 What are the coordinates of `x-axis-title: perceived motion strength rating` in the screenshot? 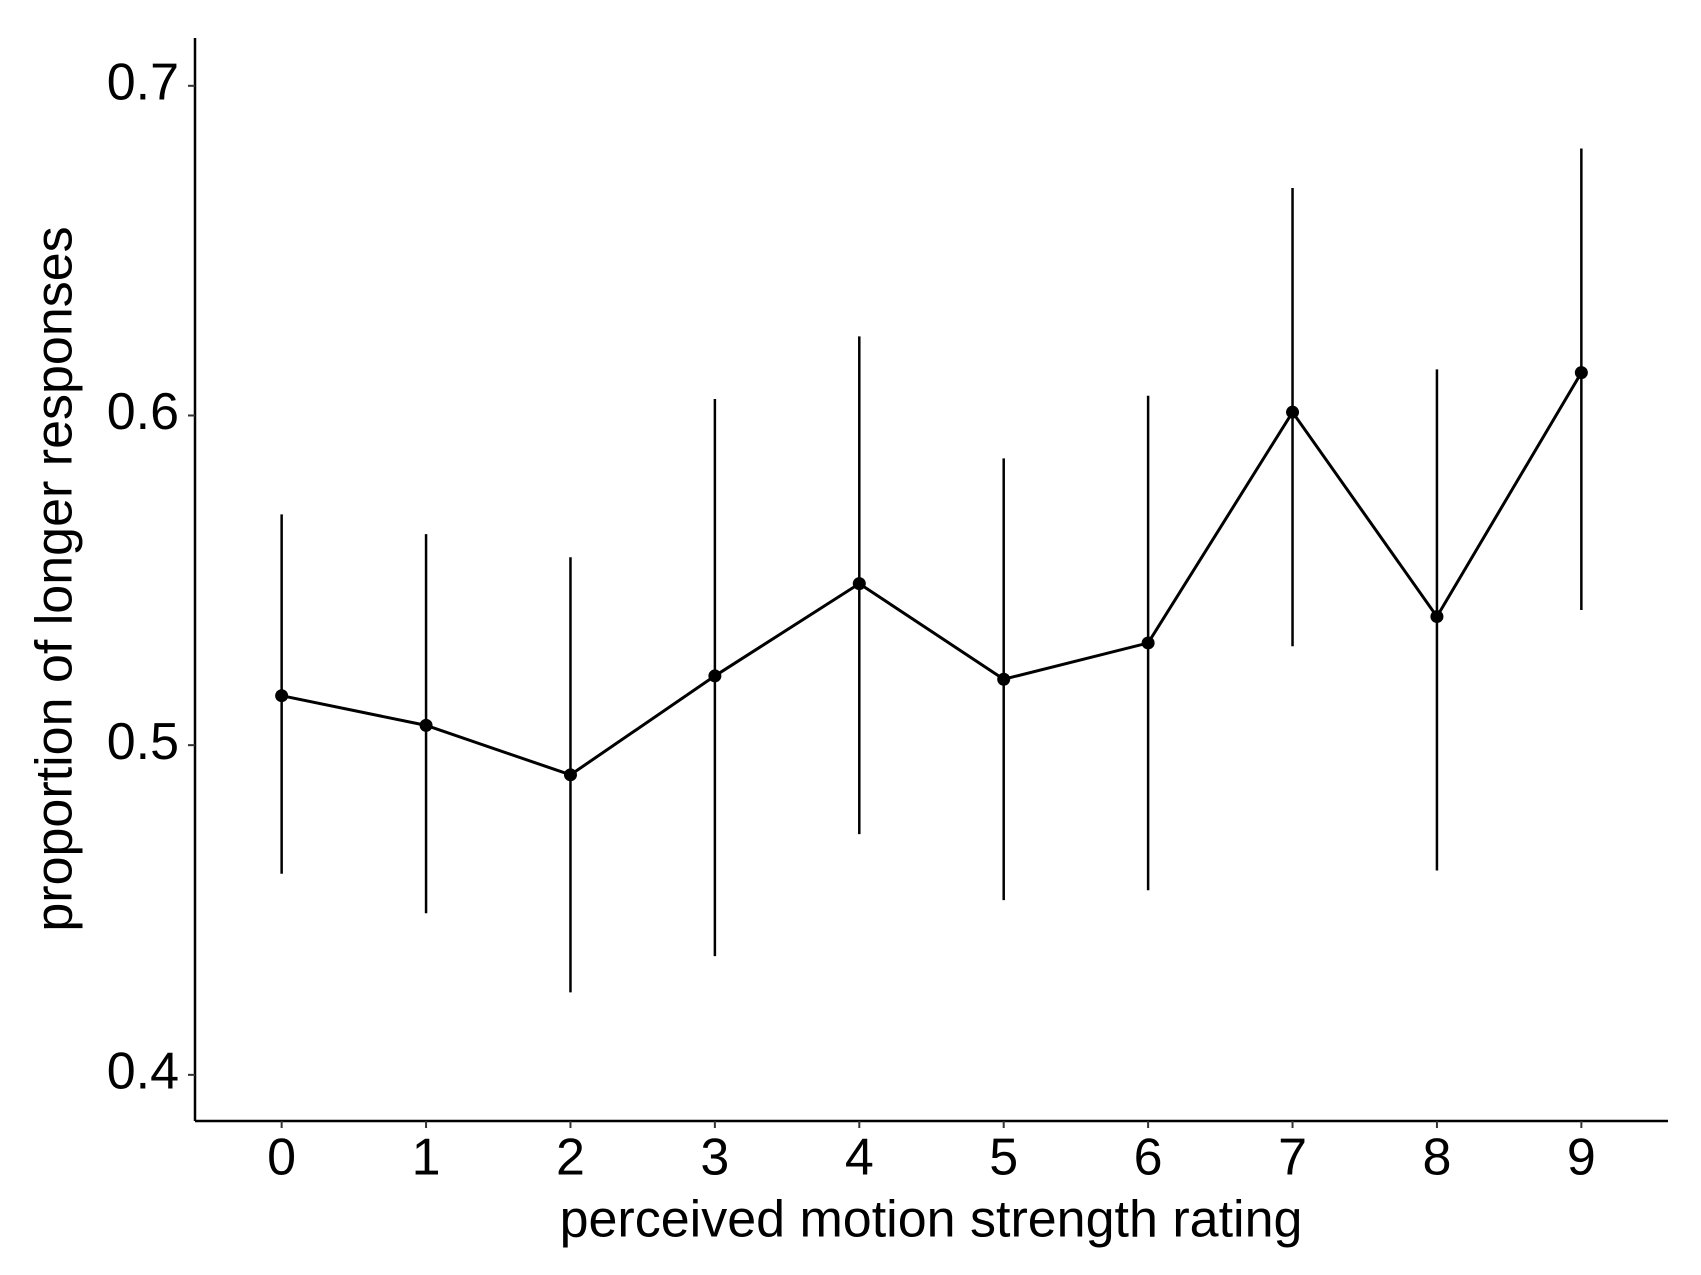 It's located at (931, 1220).